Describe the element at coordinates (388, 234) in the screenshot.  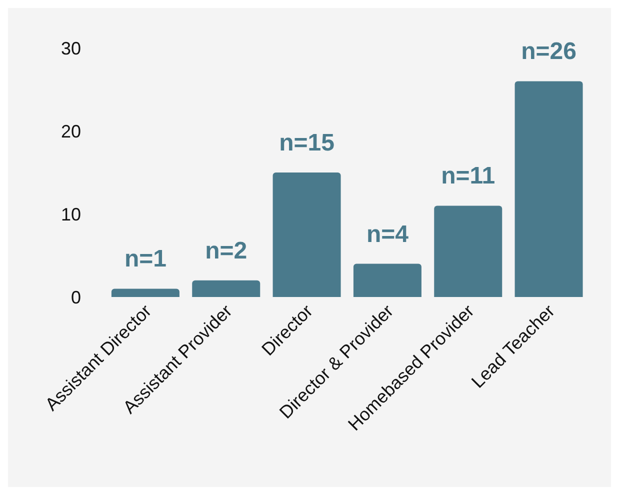
I see `data-label: n=4` at that location.